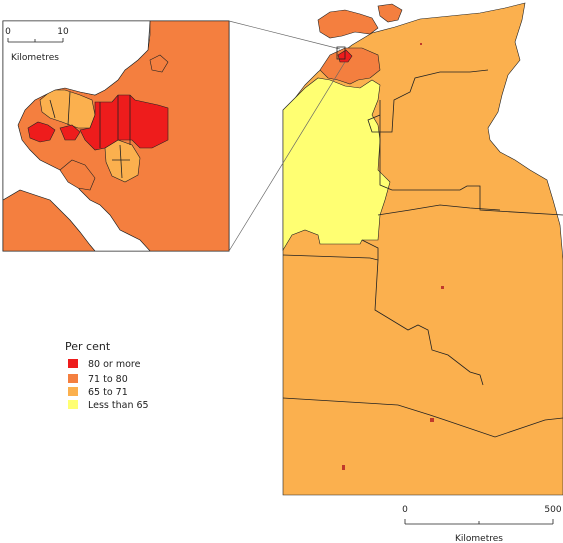  Describe the element at coordinates (108, 392) in the screenshot. I see `legend-label: 65 to 71` at that location.